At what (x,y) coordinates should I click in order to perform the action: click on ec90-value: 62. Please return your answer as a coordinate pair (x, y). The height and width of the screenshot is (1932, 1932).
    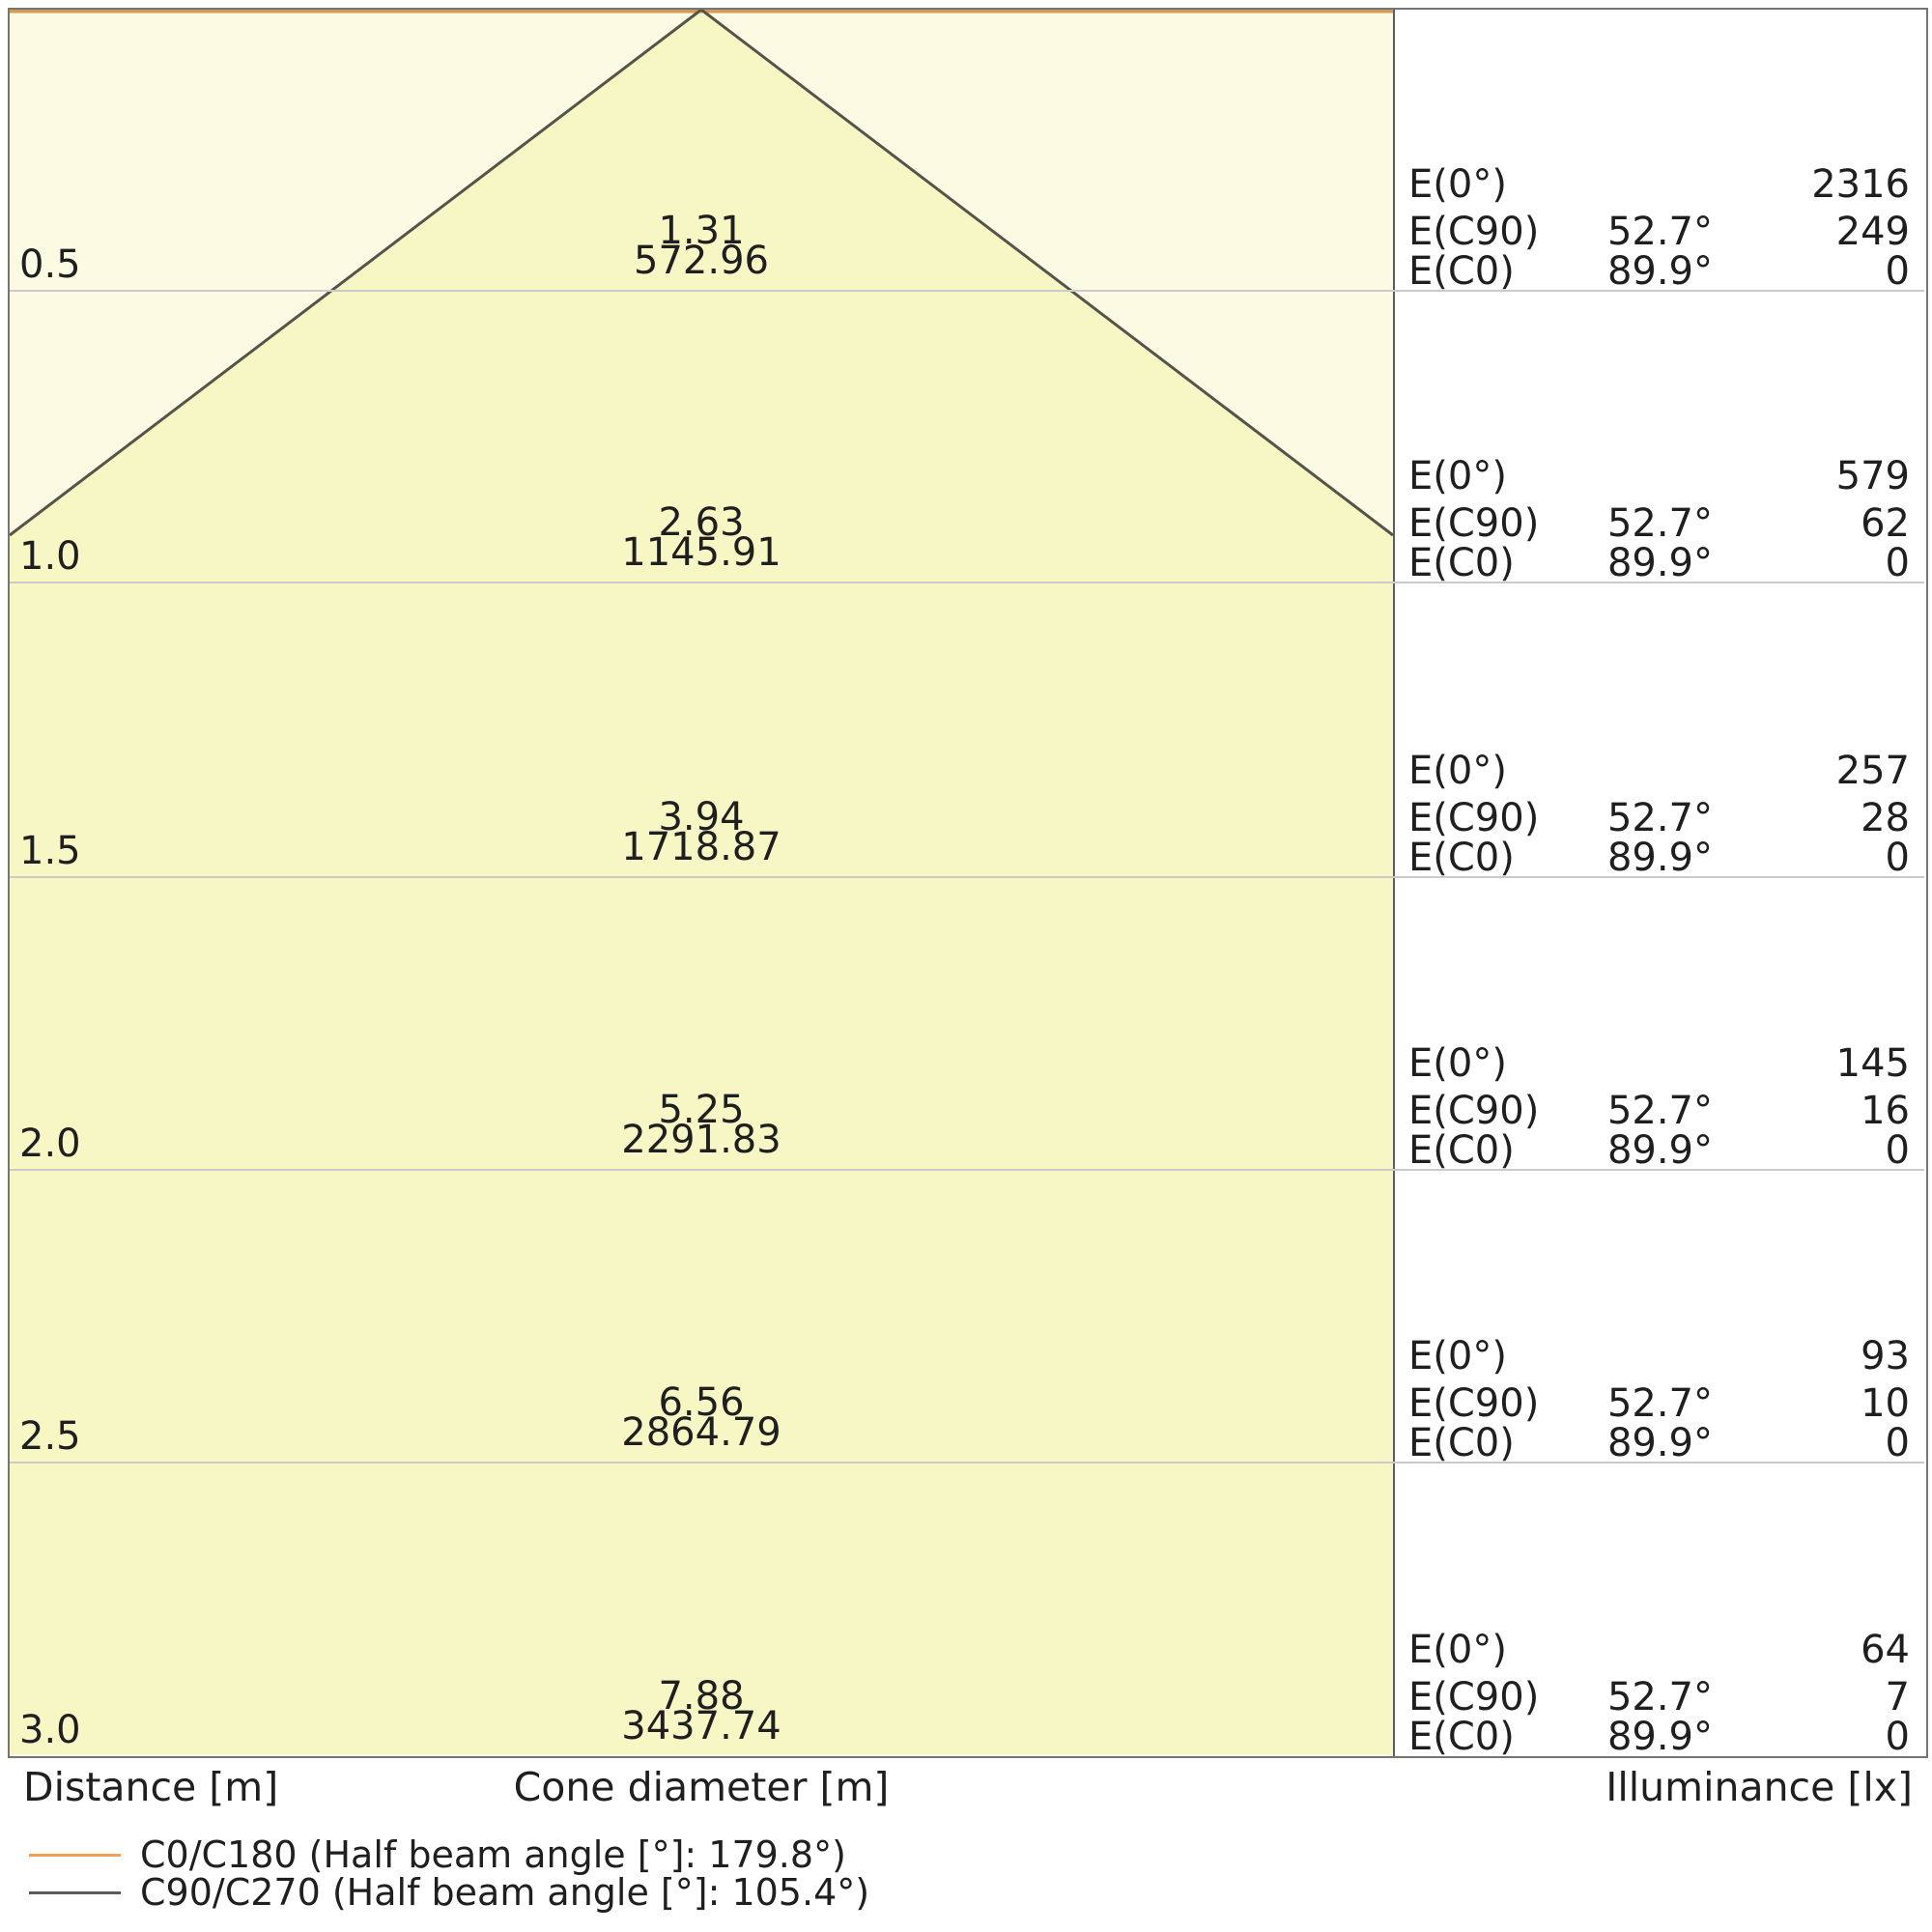
    Looking at the image, I should click on (1885, 523).